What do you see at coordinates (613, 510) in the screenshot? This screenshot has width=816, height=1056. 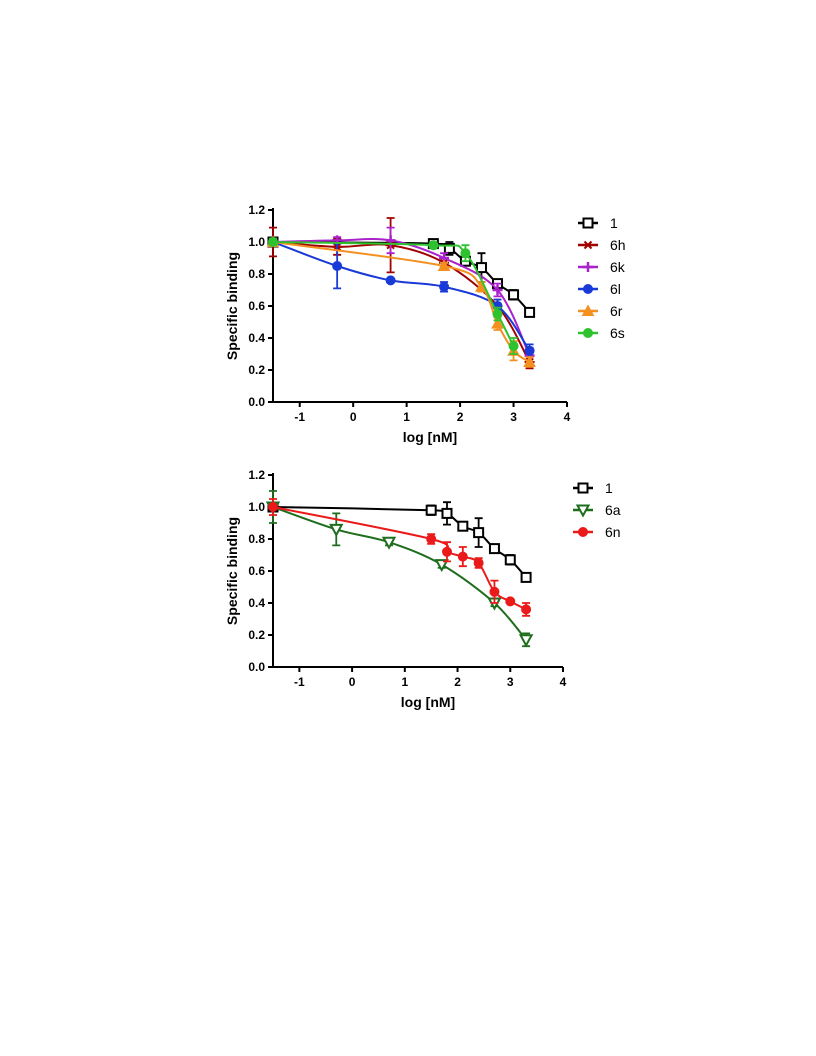 I see `legend-label: 6a` at bounding box center [613, 510].